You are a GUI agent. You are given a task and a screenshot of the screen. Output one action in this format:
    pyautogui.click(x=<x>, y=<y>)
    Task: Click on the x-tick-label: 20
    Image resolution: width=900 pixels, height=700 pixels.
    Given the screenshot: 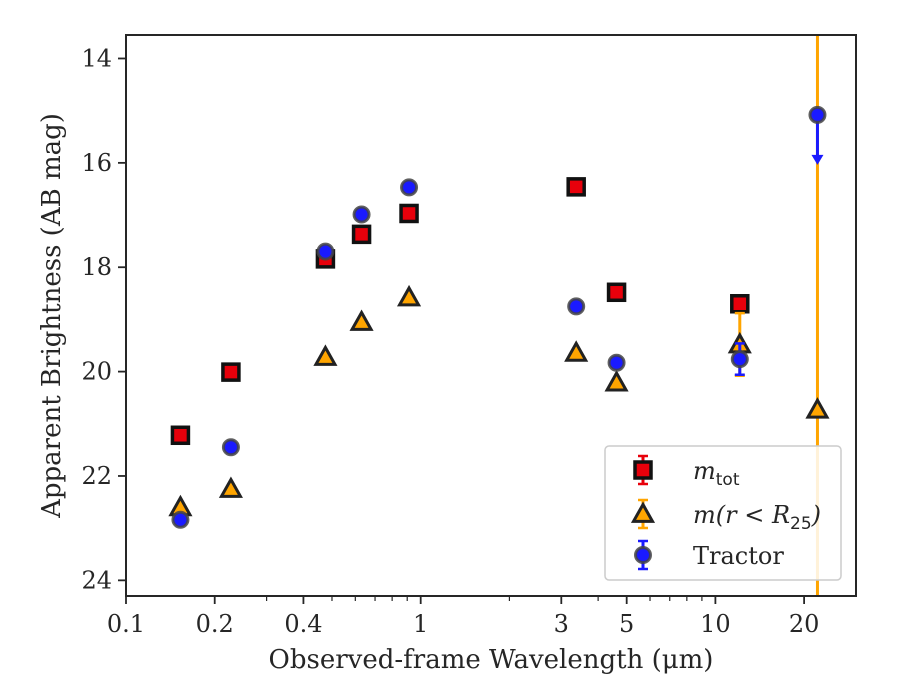 What is the action you would take?
    pyautogui.click(x=804, y=624)
    